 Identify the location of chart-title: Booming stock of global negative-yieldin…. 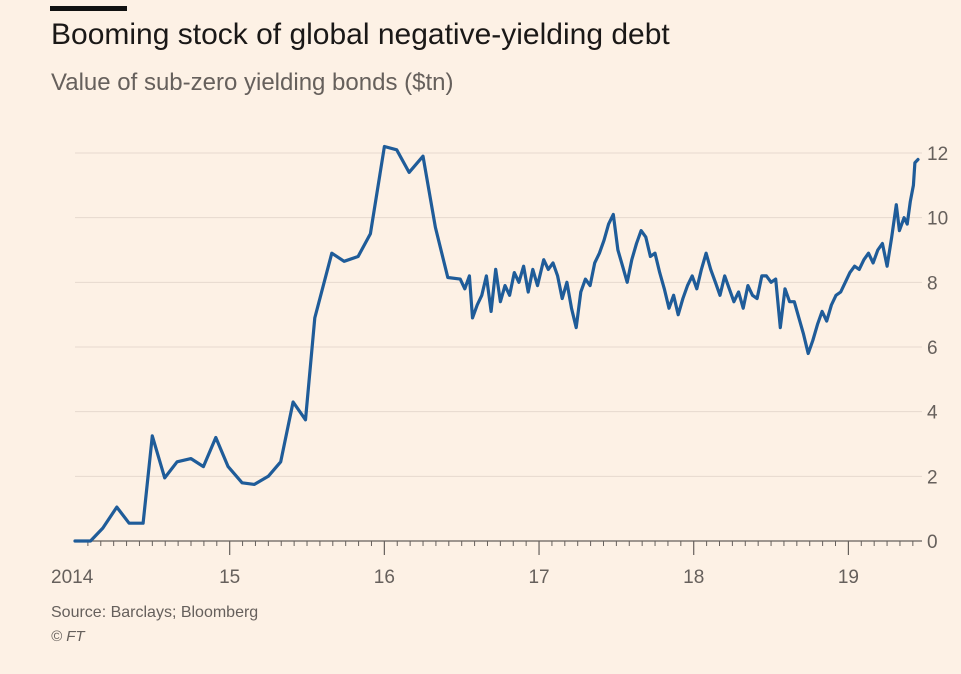
(360, 34).